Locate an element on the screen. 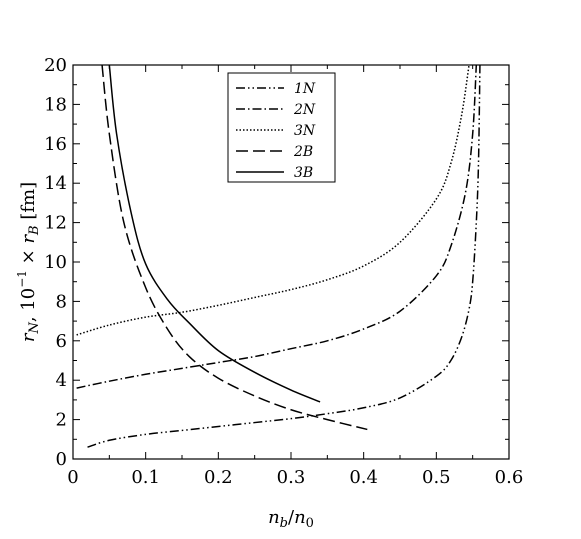 This screenshot has height=539, width=581. y-tick-label: 4 is located at coordinates (61, 380).